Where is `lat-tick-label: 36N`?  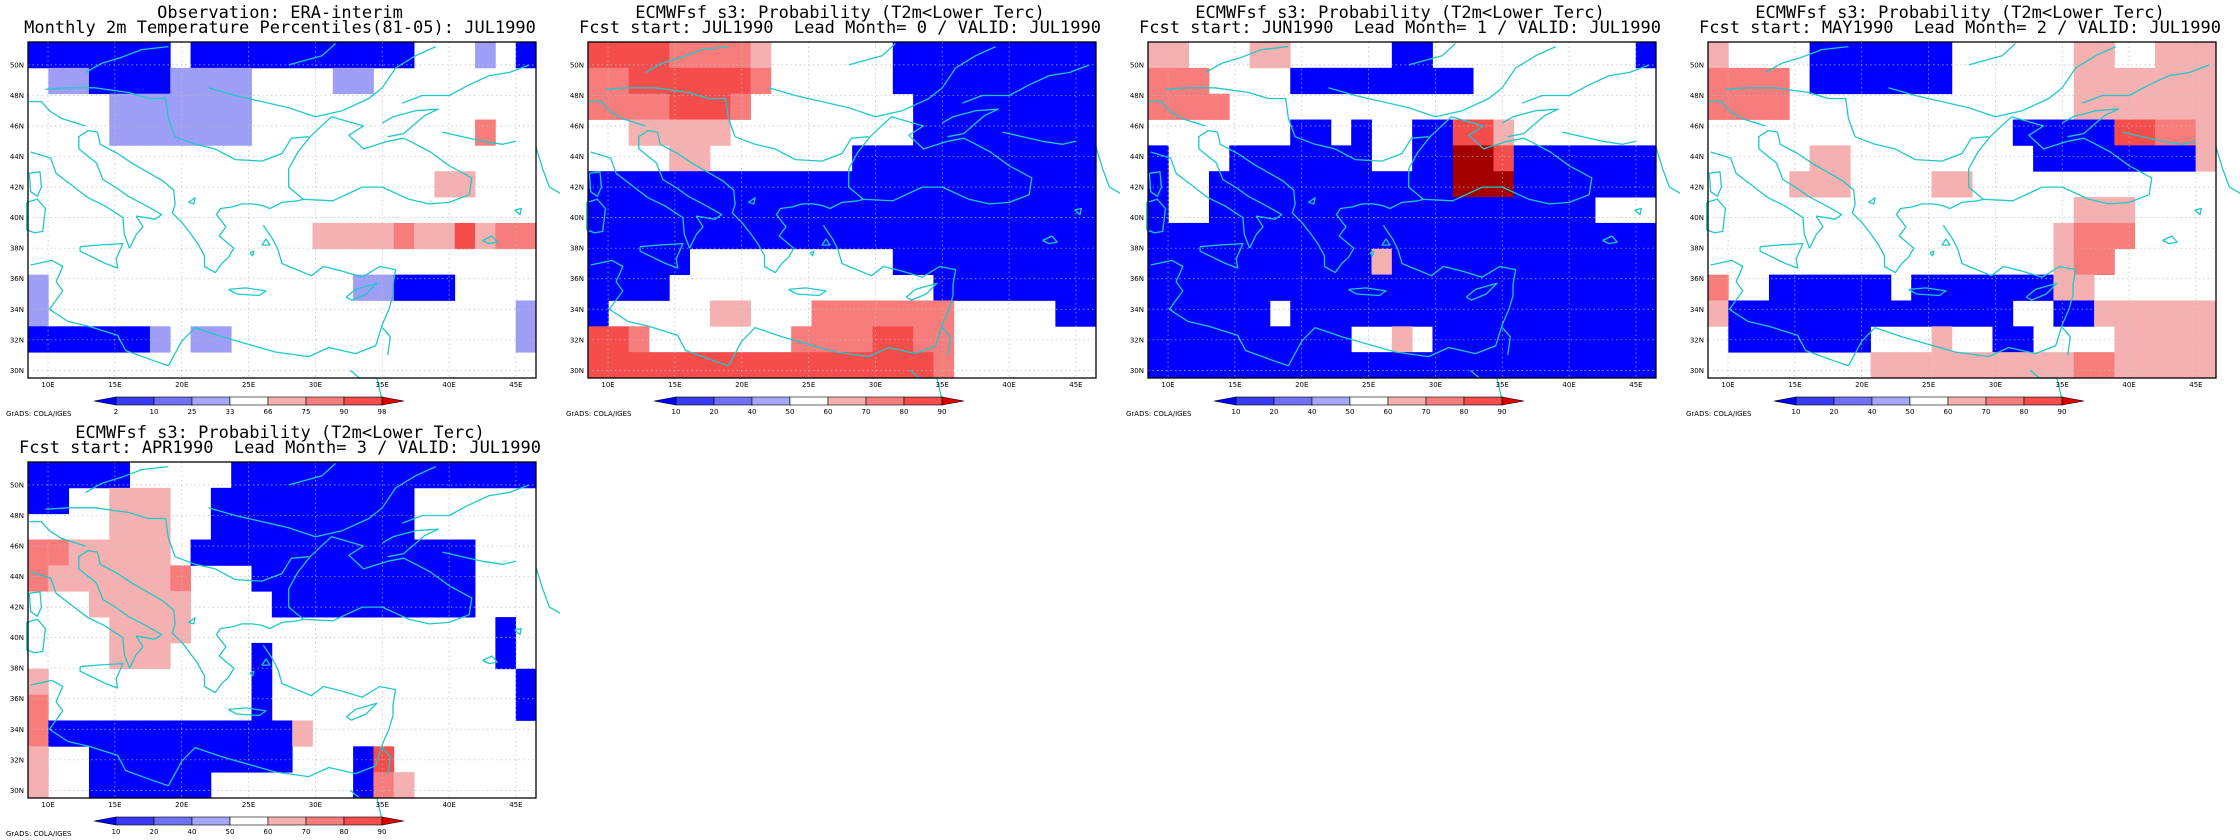
lat-tick-label: 36N is located at coordinates (17, 279).